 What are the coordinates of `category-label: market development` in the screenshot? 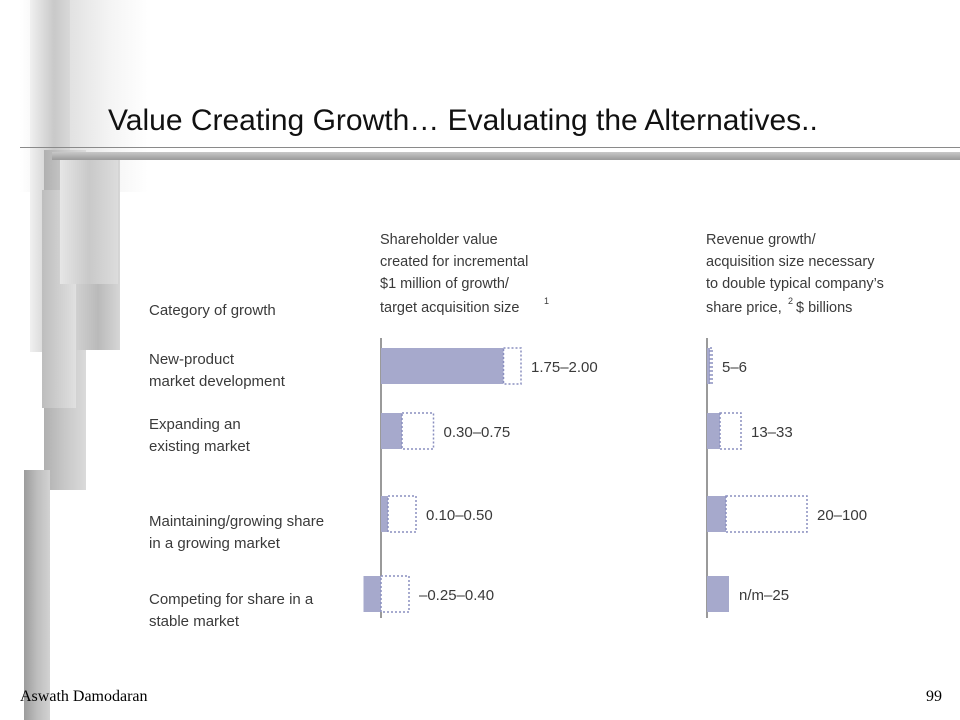 It's located at (217, 381).